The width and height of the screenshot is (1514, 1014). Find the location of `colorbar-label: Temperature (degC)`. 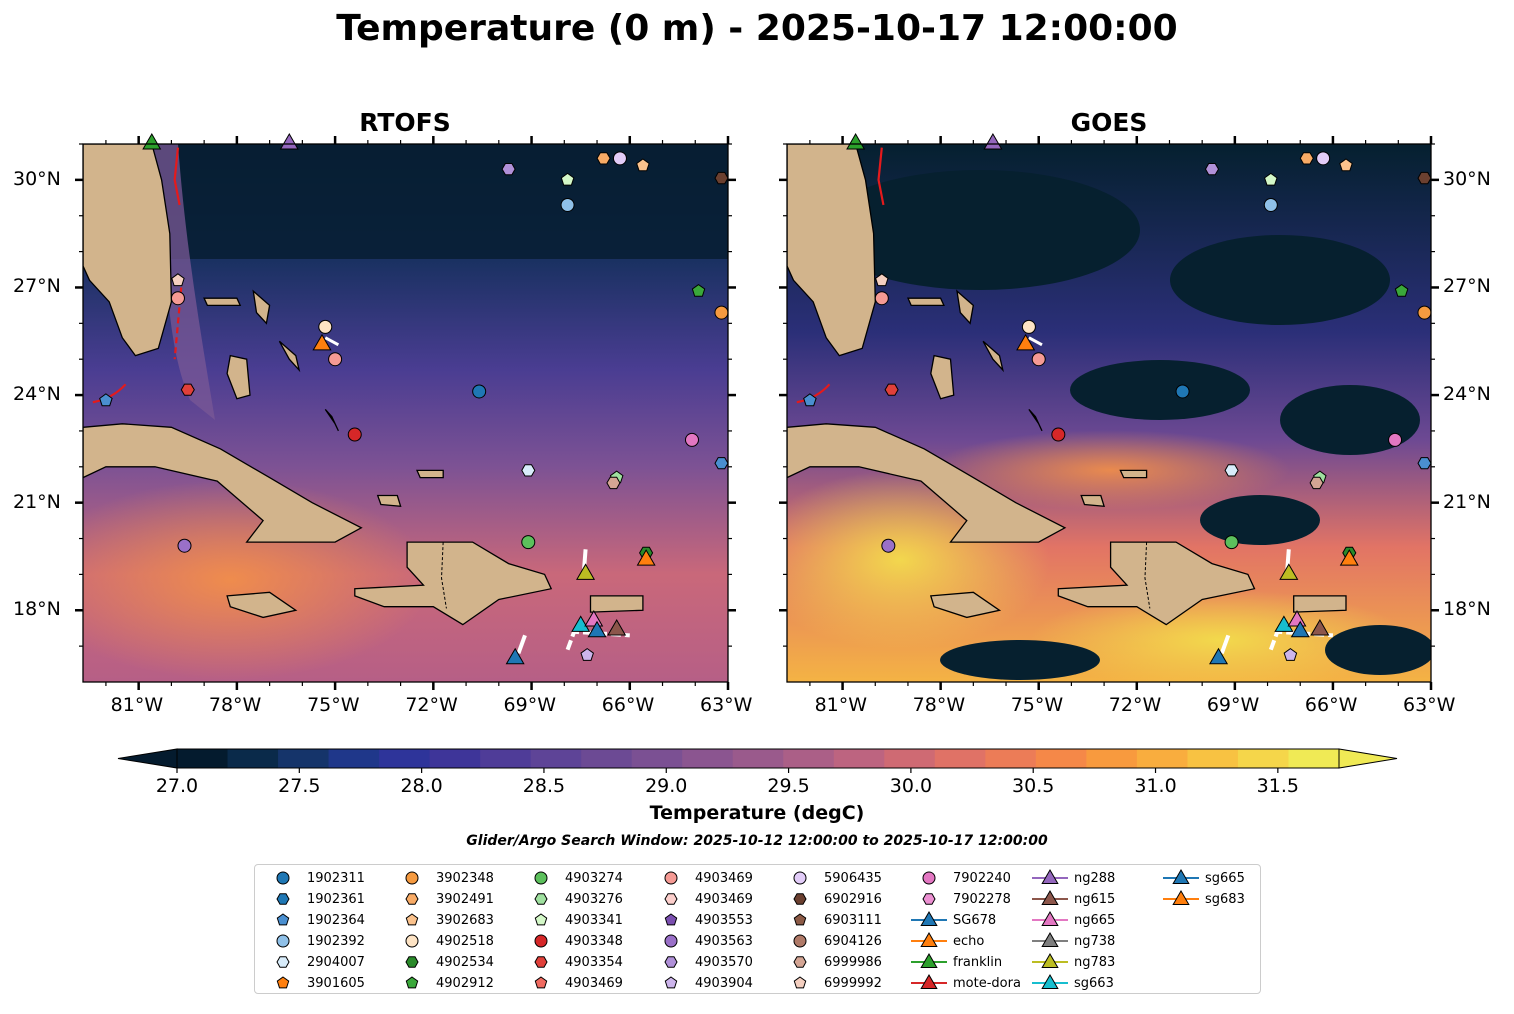

colorbar-label: Temperature (degC) is located at coordinates (757, 813).